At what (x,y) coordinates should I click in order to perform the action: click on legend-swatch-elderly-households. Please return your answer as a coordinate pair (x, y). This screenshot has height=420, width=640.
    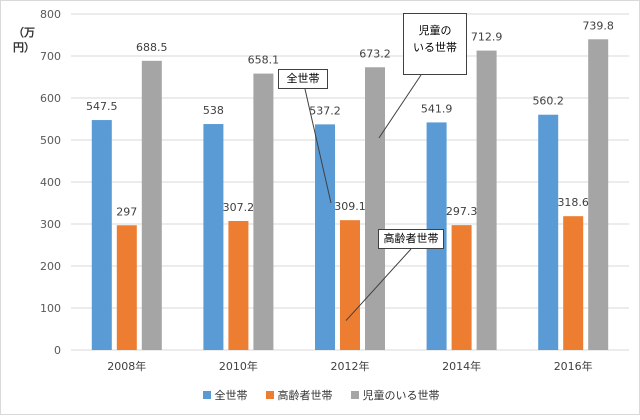
    Looking at the image, I should click on (269, 395).